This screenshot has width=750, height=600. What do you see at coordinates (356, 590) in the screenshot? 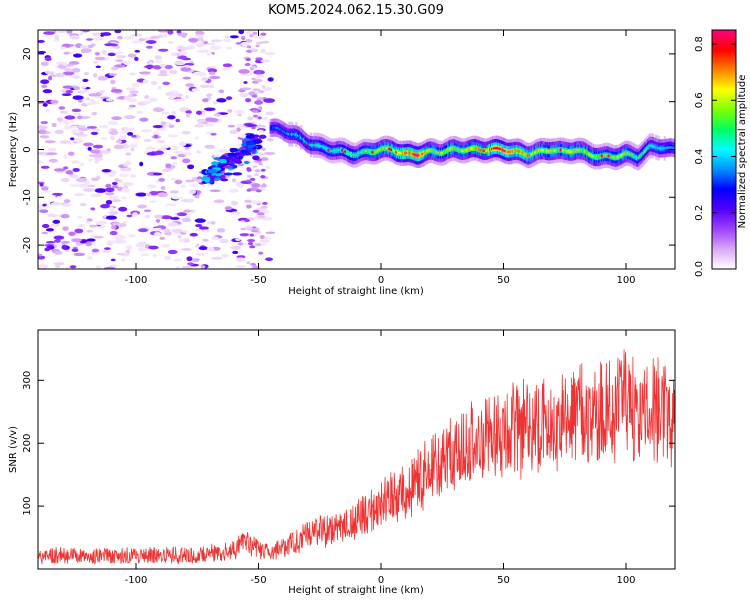
I see `snr-x-axis-label: Height of straight line (km)` at bounding box center [356, 590].